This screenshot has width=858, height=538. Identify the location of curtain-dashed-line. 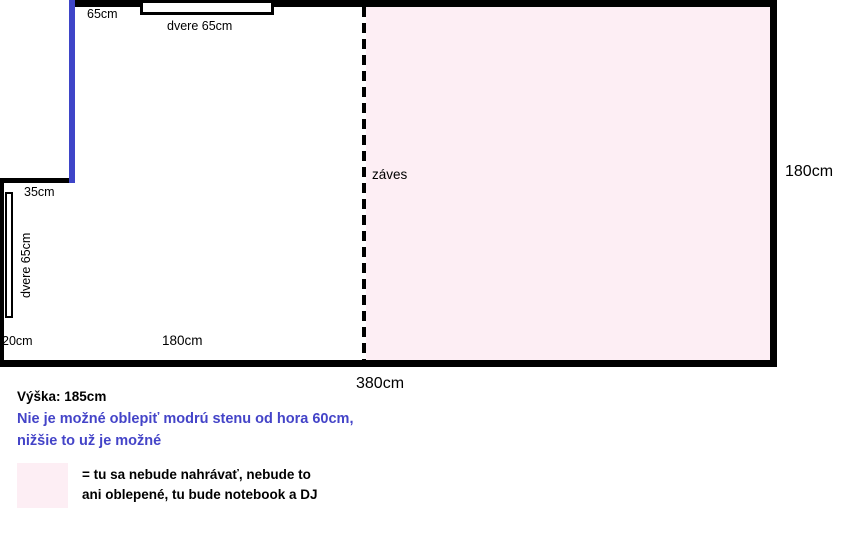
(364, 183).